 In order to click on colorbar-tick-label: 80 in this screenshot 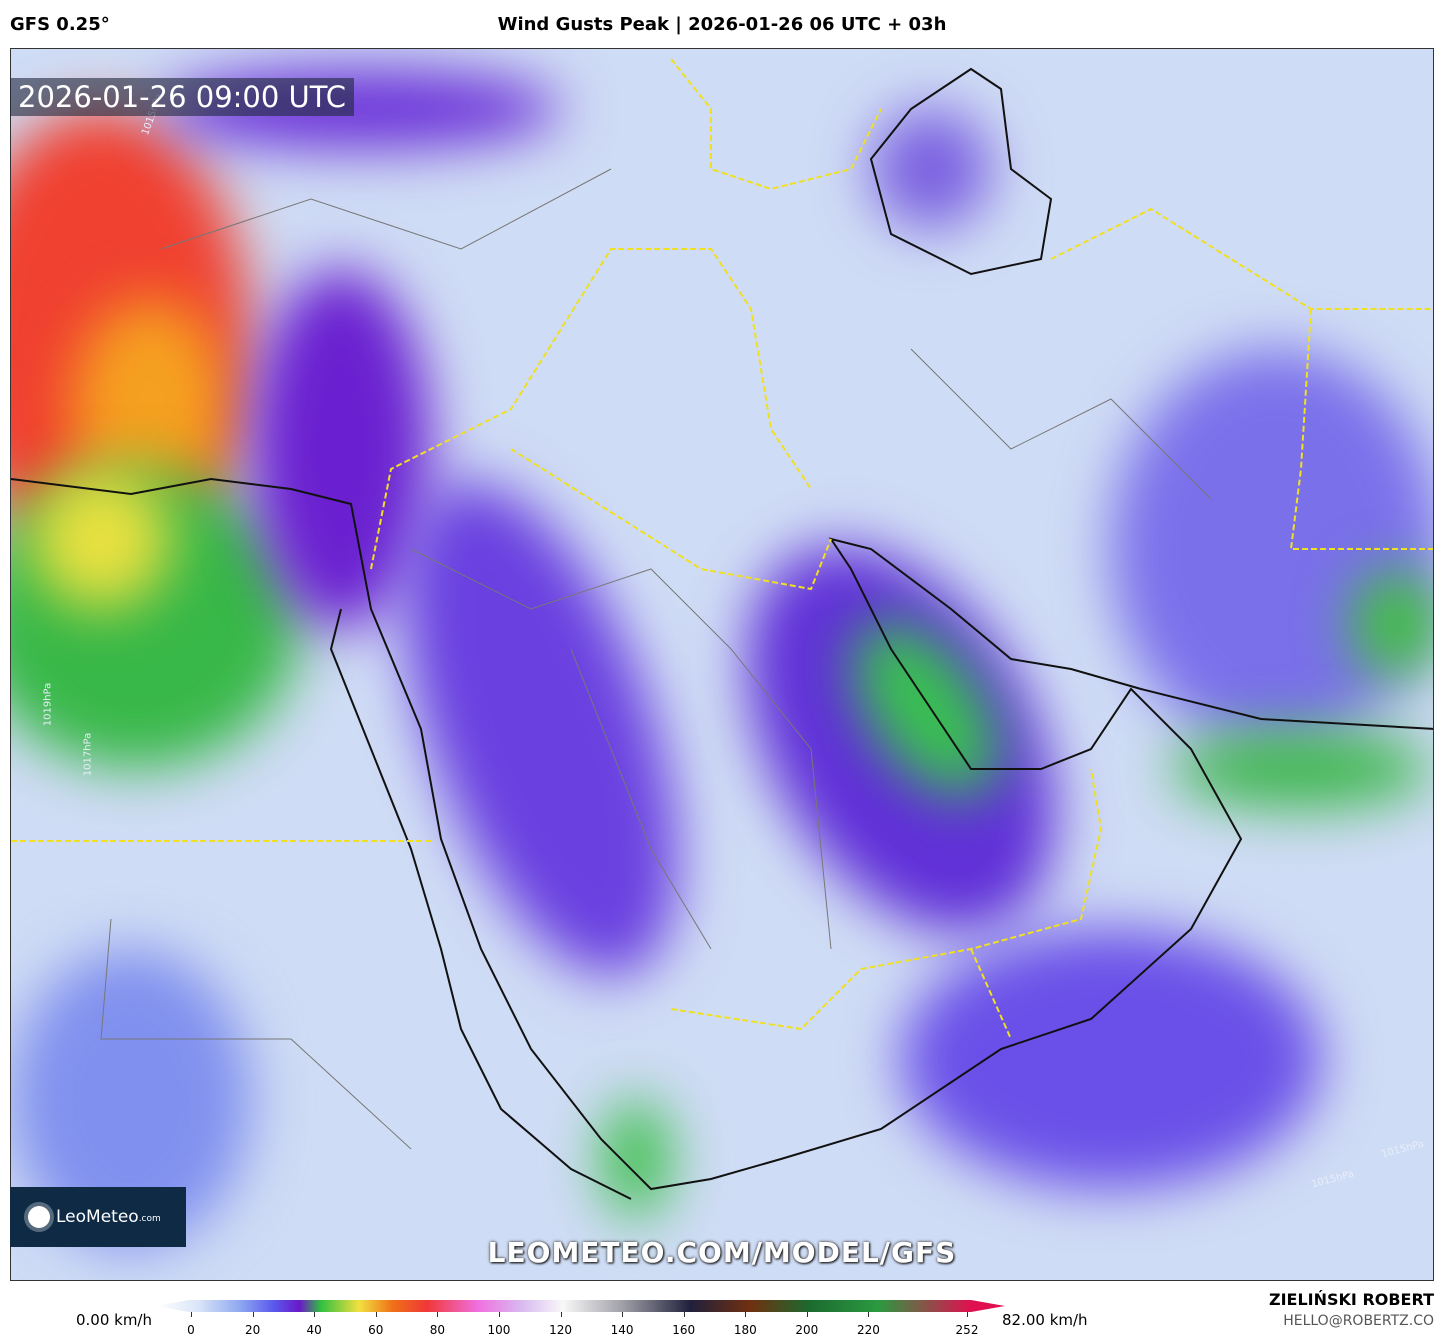, I will do `click(437, 1330)`.